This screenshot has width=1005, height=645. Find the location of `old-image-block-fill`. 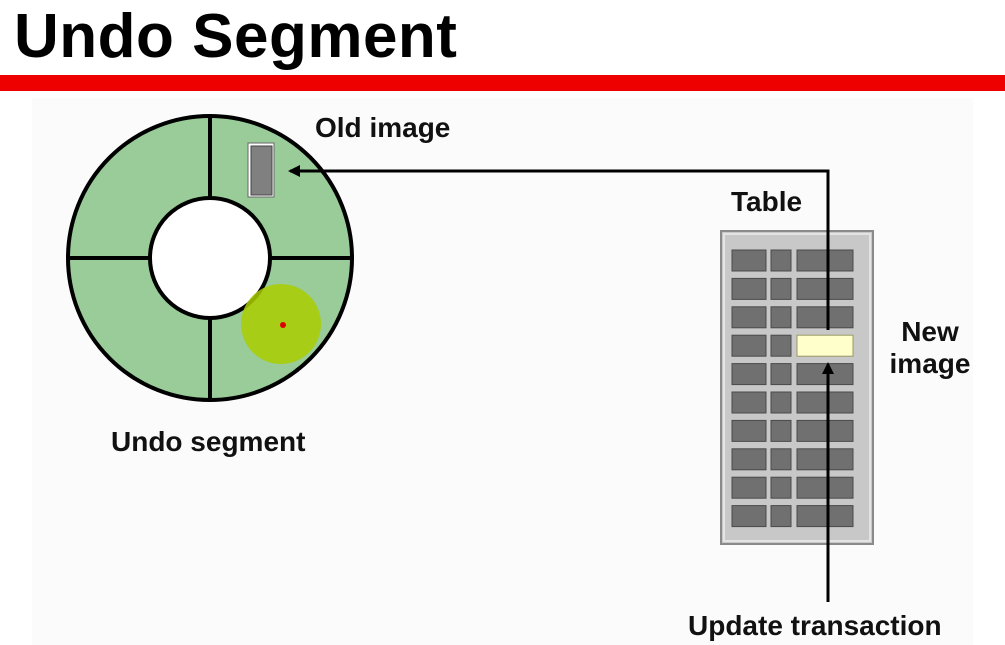

old-image-block-fill is located at coordinates (261, 170).